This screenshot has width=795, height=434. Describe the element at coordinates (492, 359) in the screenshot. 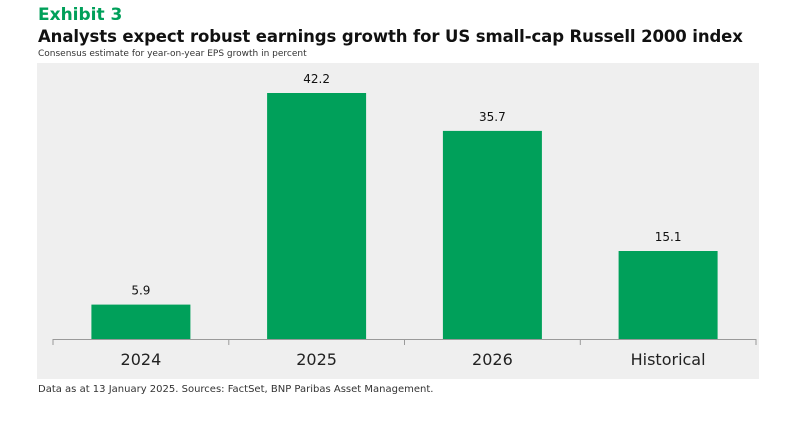

I see `category-label-2026: 2026` at that location.